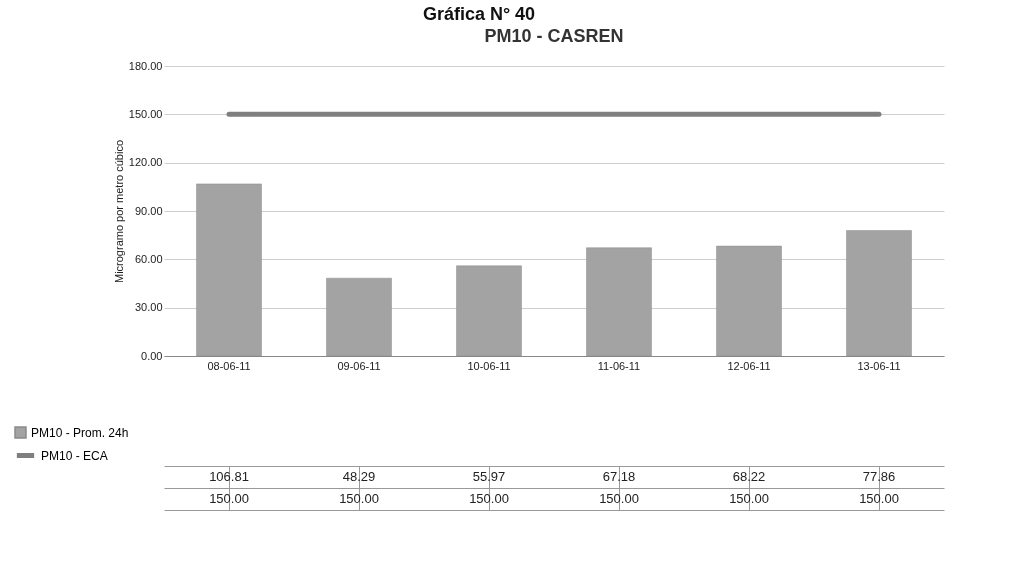 The width and height of the screenshot is (1032, 572). Describe the element at coordinates (619, 365) in the screenshot. I see `x-tick-label: 11-06-11` at that location.